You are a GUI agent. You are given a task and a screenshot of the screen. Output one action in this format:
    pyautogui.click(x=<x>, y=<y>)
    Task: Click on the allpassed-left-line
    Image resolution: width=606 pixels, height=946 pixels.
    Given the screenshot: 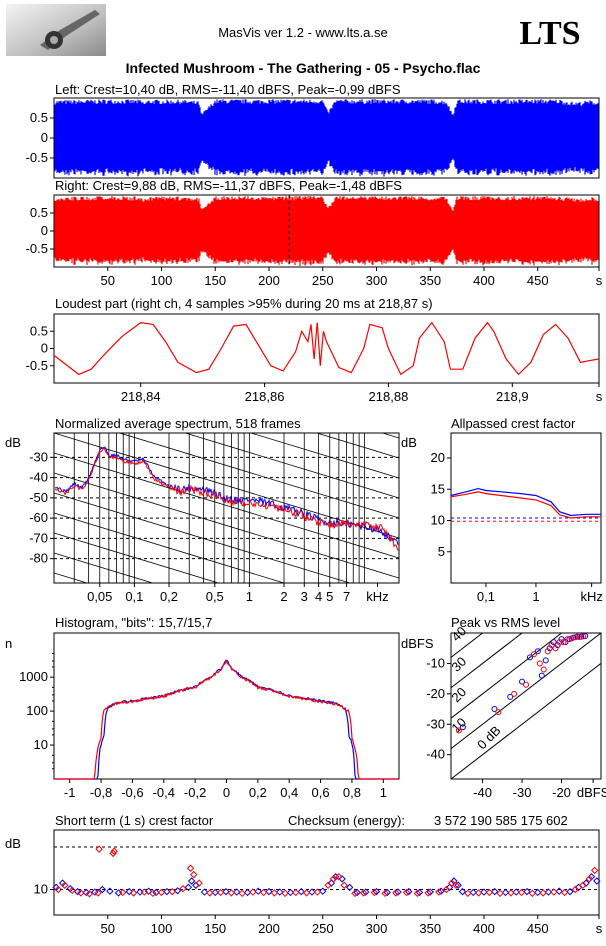 What is the action you would take?
    pyautogui.click(x=525, y=502)
    